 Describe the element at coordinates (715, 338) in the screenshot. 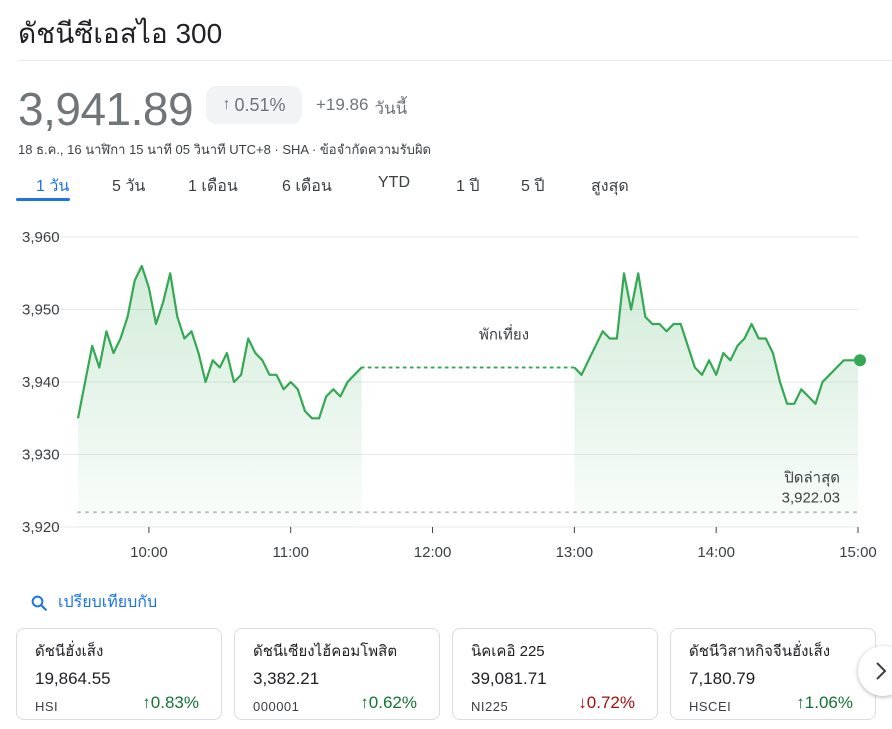

I see `afternoon-series-line` at that location.